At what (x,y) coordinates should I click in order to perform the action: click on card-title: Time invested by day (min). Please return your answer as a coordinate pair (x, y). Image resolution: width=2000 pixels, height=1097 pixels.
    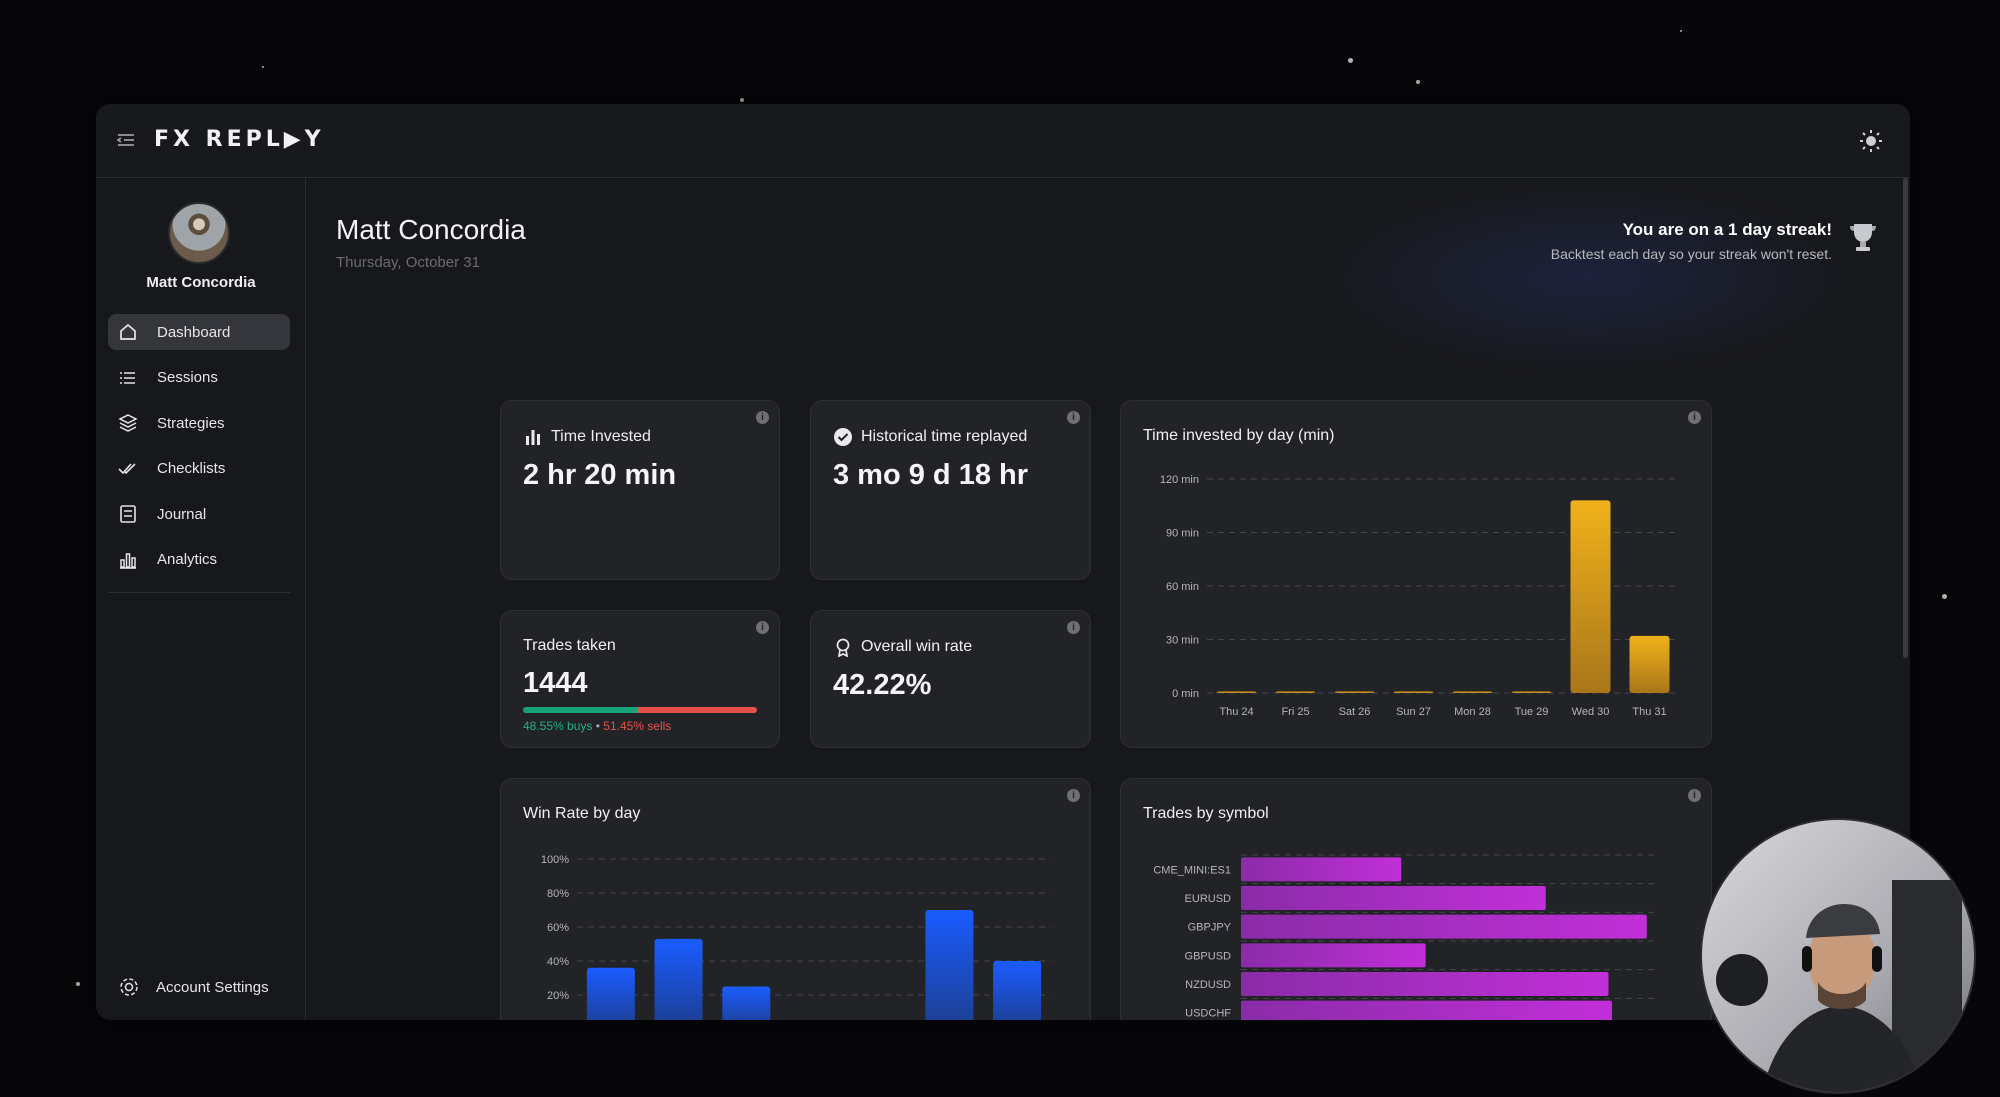
    Looking at the image, I should click on (1238, 436).